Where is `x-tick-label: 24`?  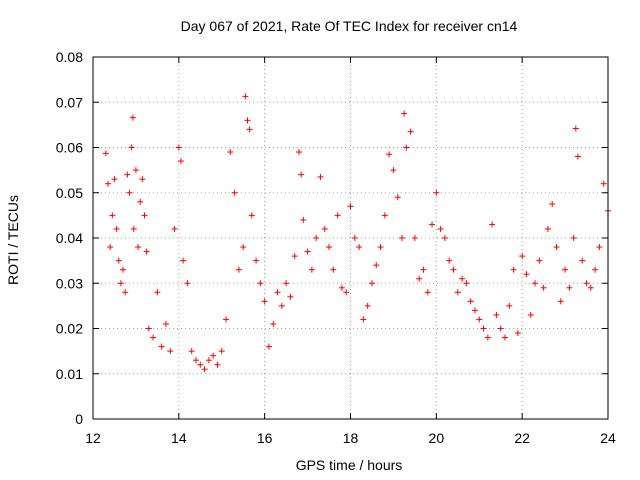
x-tick-label: 24 is located at coordinates (608, 438).